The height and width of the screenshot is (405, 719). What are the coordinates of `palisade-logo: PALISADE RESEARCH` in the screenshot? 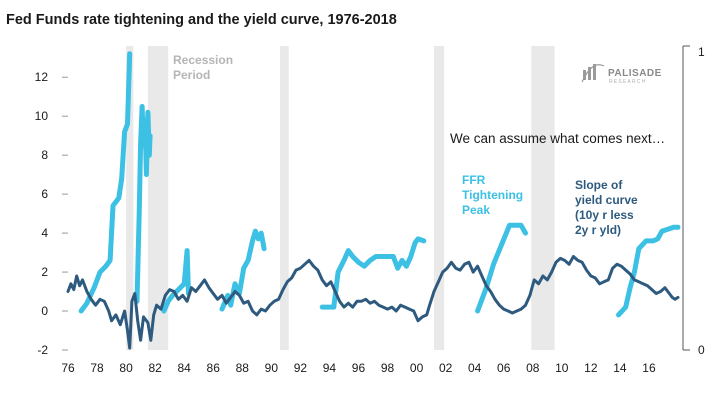 It's located at (621, 74).